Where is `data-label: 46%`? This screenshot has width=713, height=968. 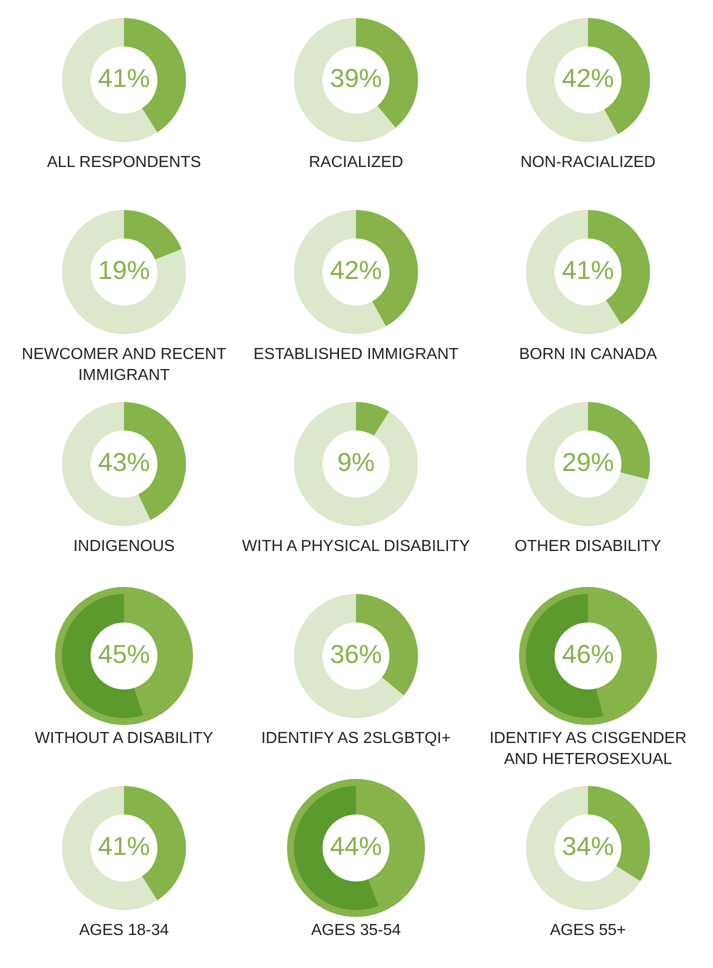
data-label: 46% is located at coordinates (588, 654).